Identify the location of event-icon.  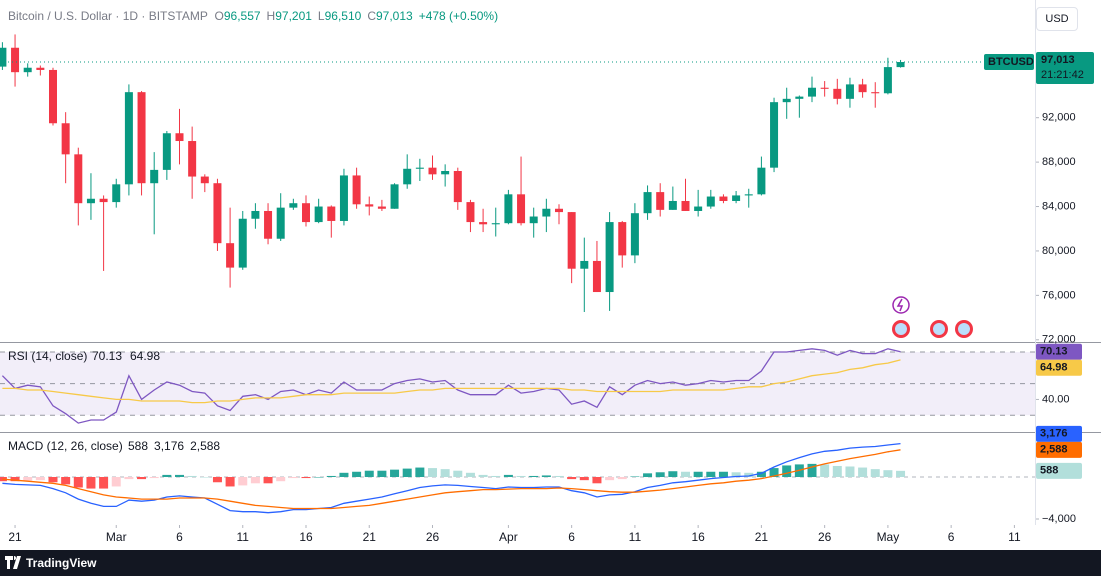
(901, 305).